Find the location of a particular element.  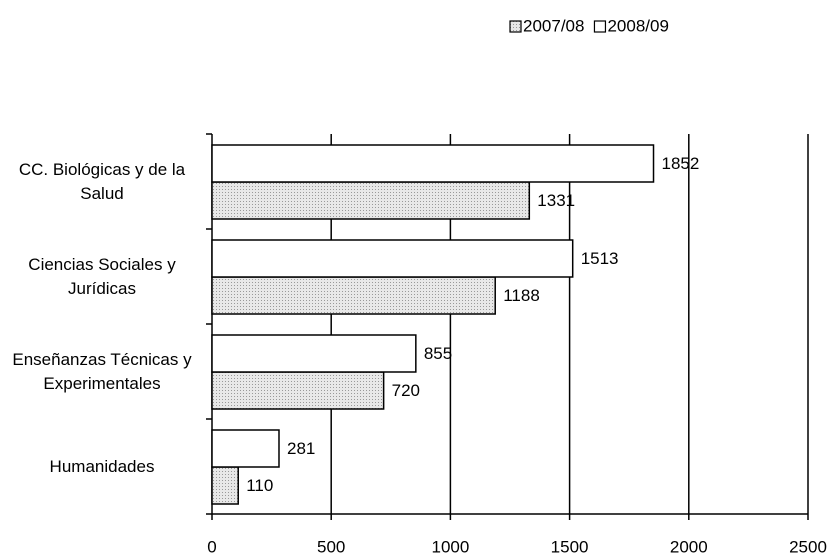

x-tick-label: 1500 is located at coordinates (570, 546).